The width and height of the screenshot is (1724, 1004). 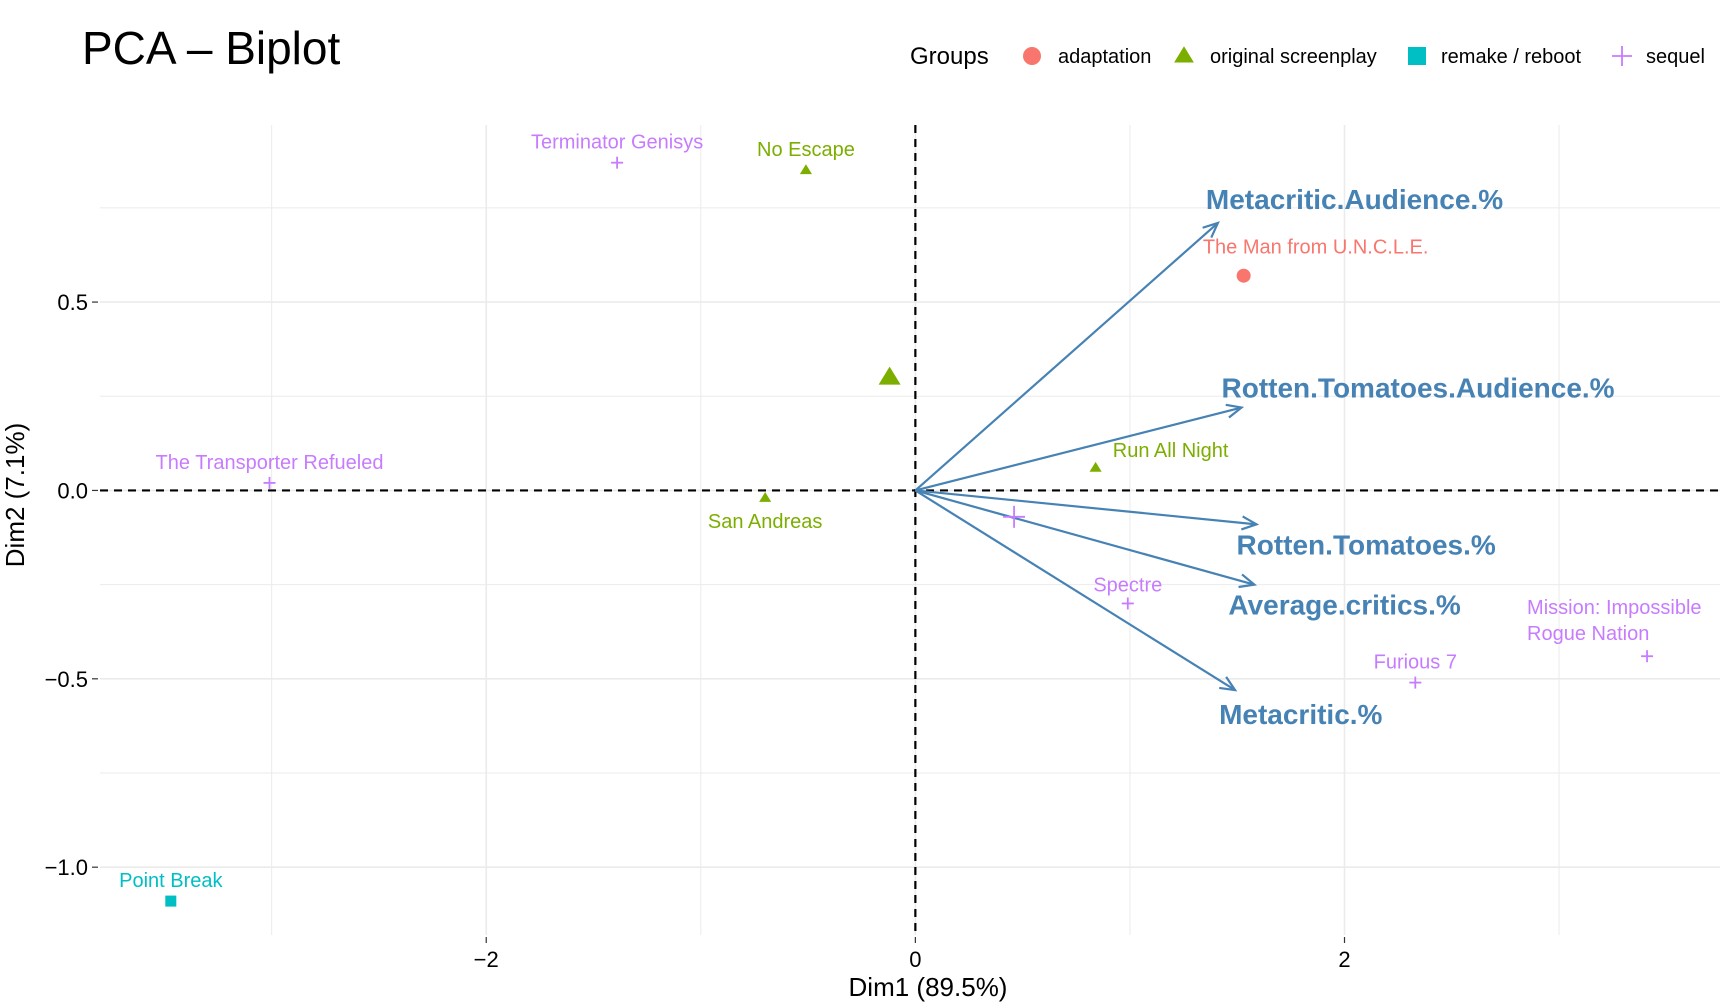 What do you see at coordinates (1293, 57) in the screenshot?
I see `legend-original_screenplay-label: original screenplay` at bounding box center [1293, 57].